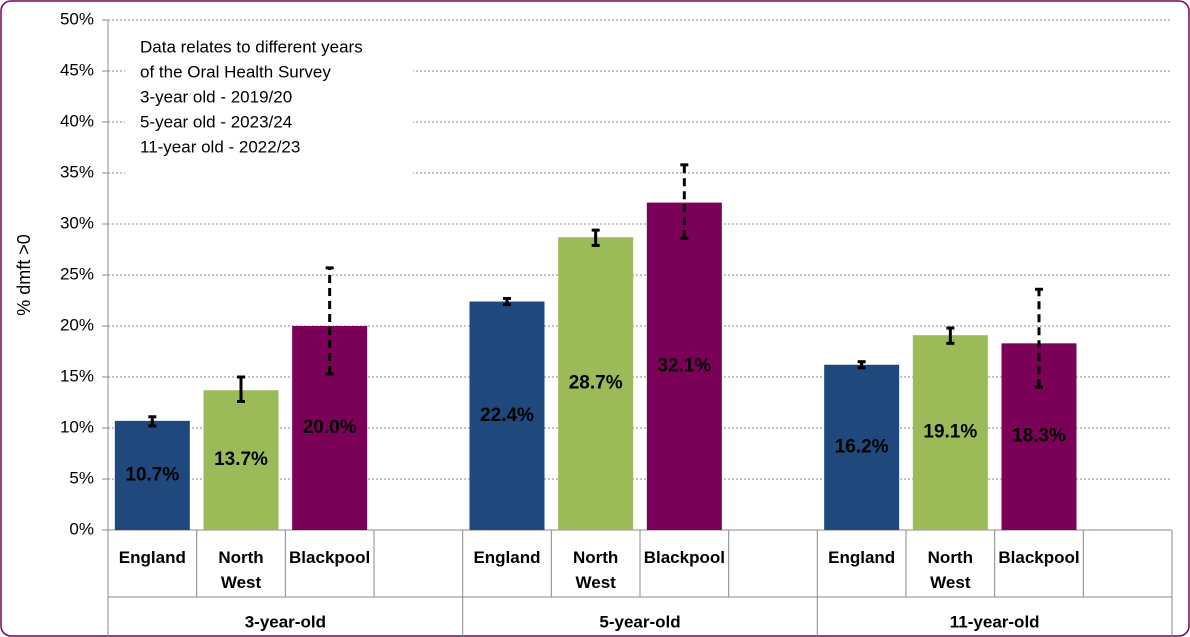 Image resolution: width=1190 pixels, height=637 pixels. What do you see at coordinates (995, 621) in the screenshot?
I see `group-label: 11-year-old` at bounding box center [995, 621].